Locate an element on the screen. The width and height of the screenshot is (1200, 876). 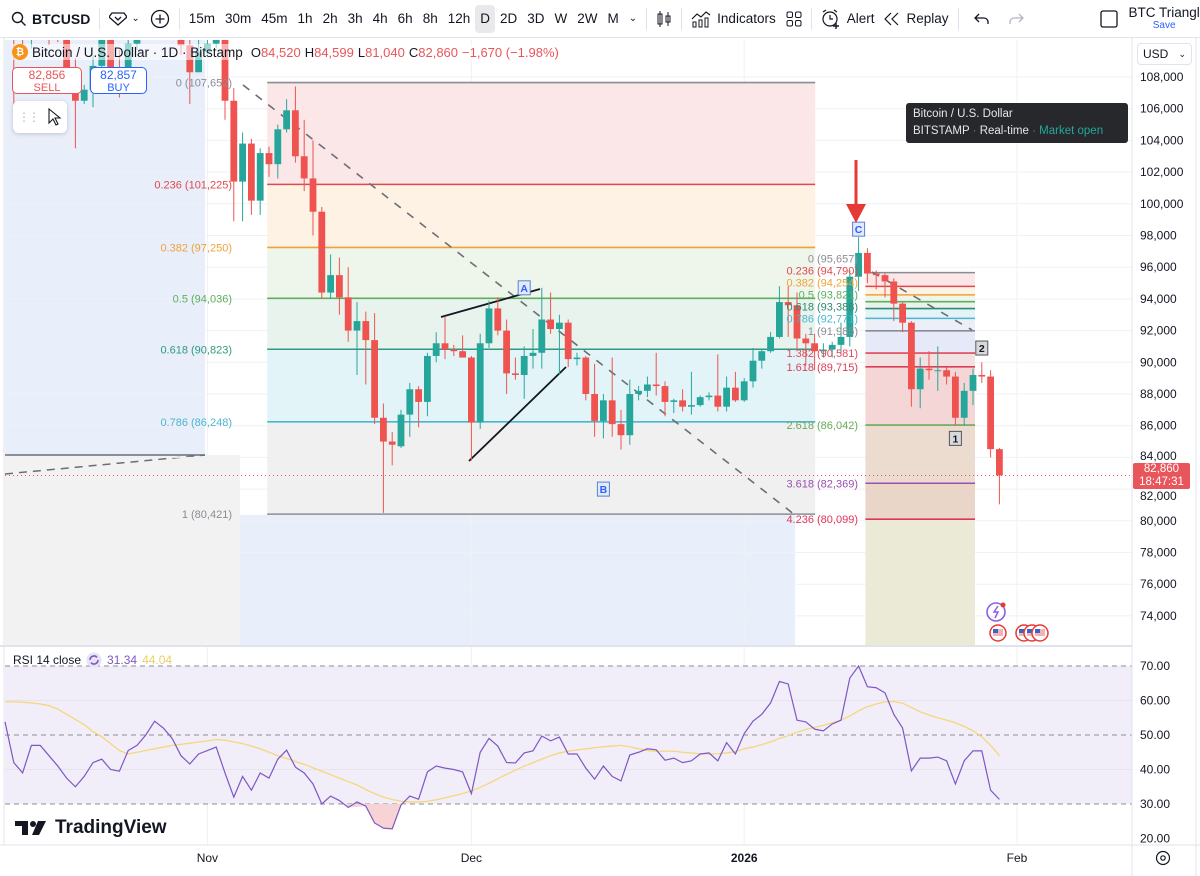
redo-icon is located at coordinates (1016, 18).